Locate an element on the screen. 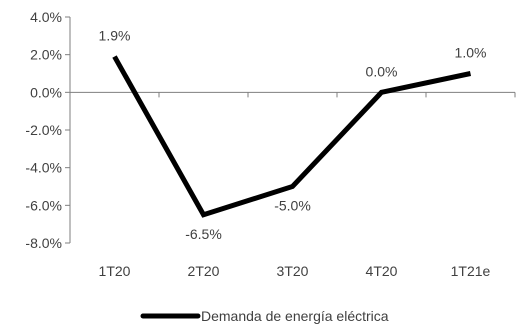 The image size is (517, 331). data-label: -5.0% is located at coordinates (292, 206).